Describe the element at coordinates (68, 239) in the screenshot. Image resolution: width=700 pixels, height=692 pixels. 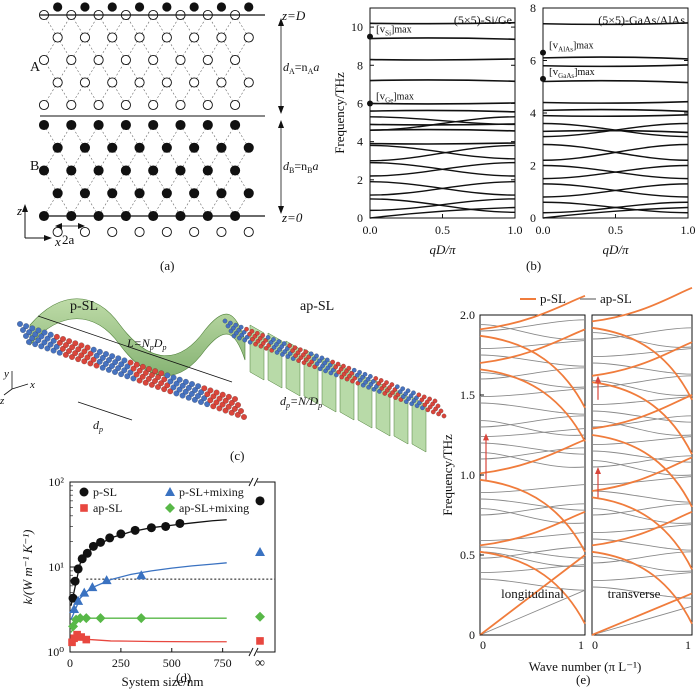
I see `lattice-constant-label: 2a` at that location.